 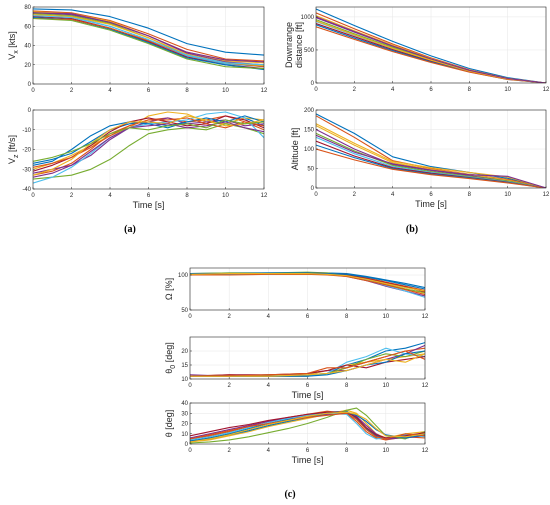 I want to click on chart-theta0: 0 2 4 6 8 10 12 10 15 20 Time [s] θ0 [deg], so click(x=296, y=368).